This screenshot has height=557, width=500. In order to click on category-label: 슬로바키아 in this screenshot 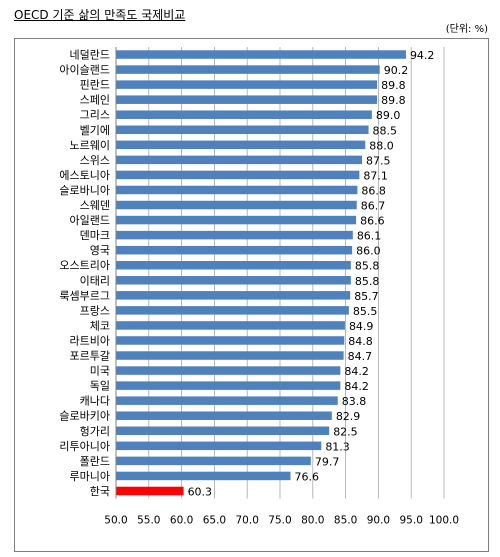, I will do `click(84, 416)`.